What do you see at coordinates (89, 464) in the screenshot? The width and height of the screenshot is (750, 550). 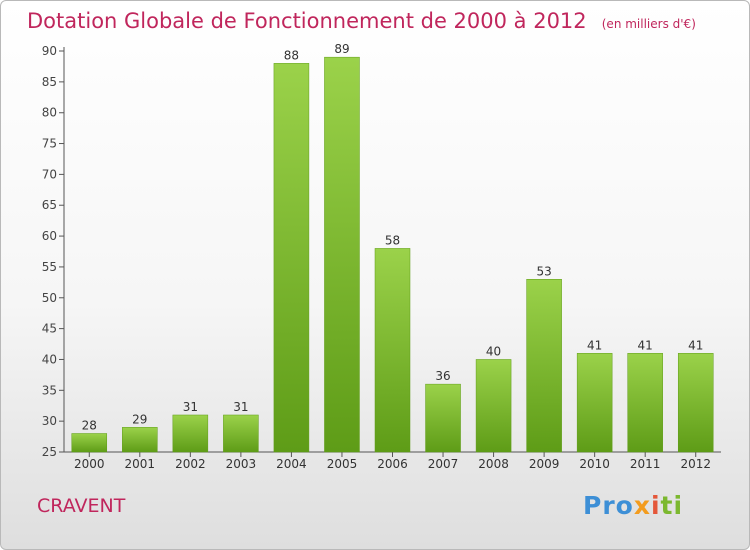 I see `x-tick-label: 2000` at bounding box center [89, 464].